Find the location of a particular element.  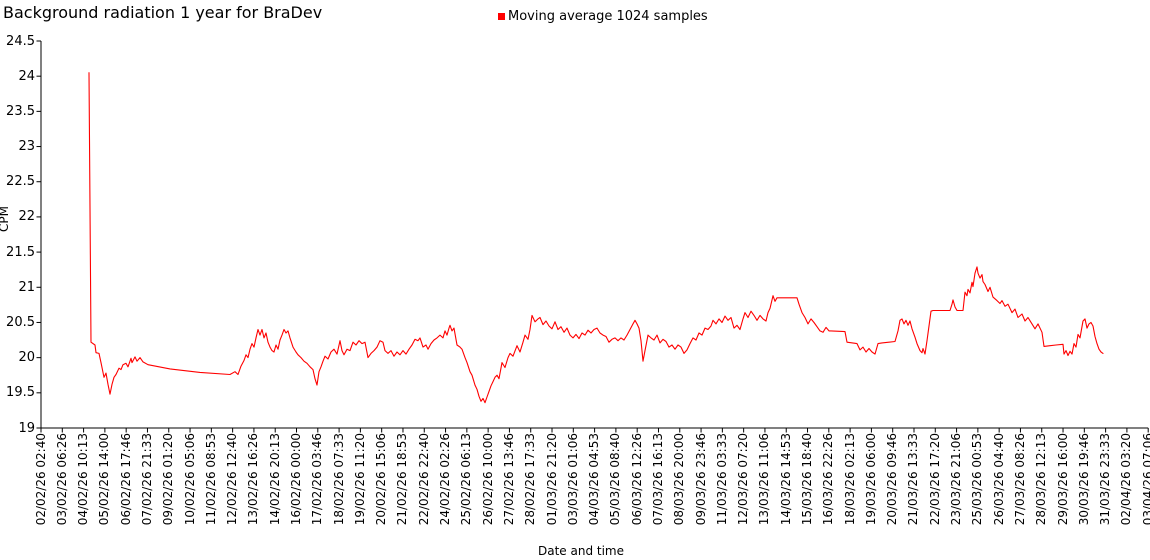

x-tick-label: 08/03/26 20:00 is located at coordinates (679, 479).